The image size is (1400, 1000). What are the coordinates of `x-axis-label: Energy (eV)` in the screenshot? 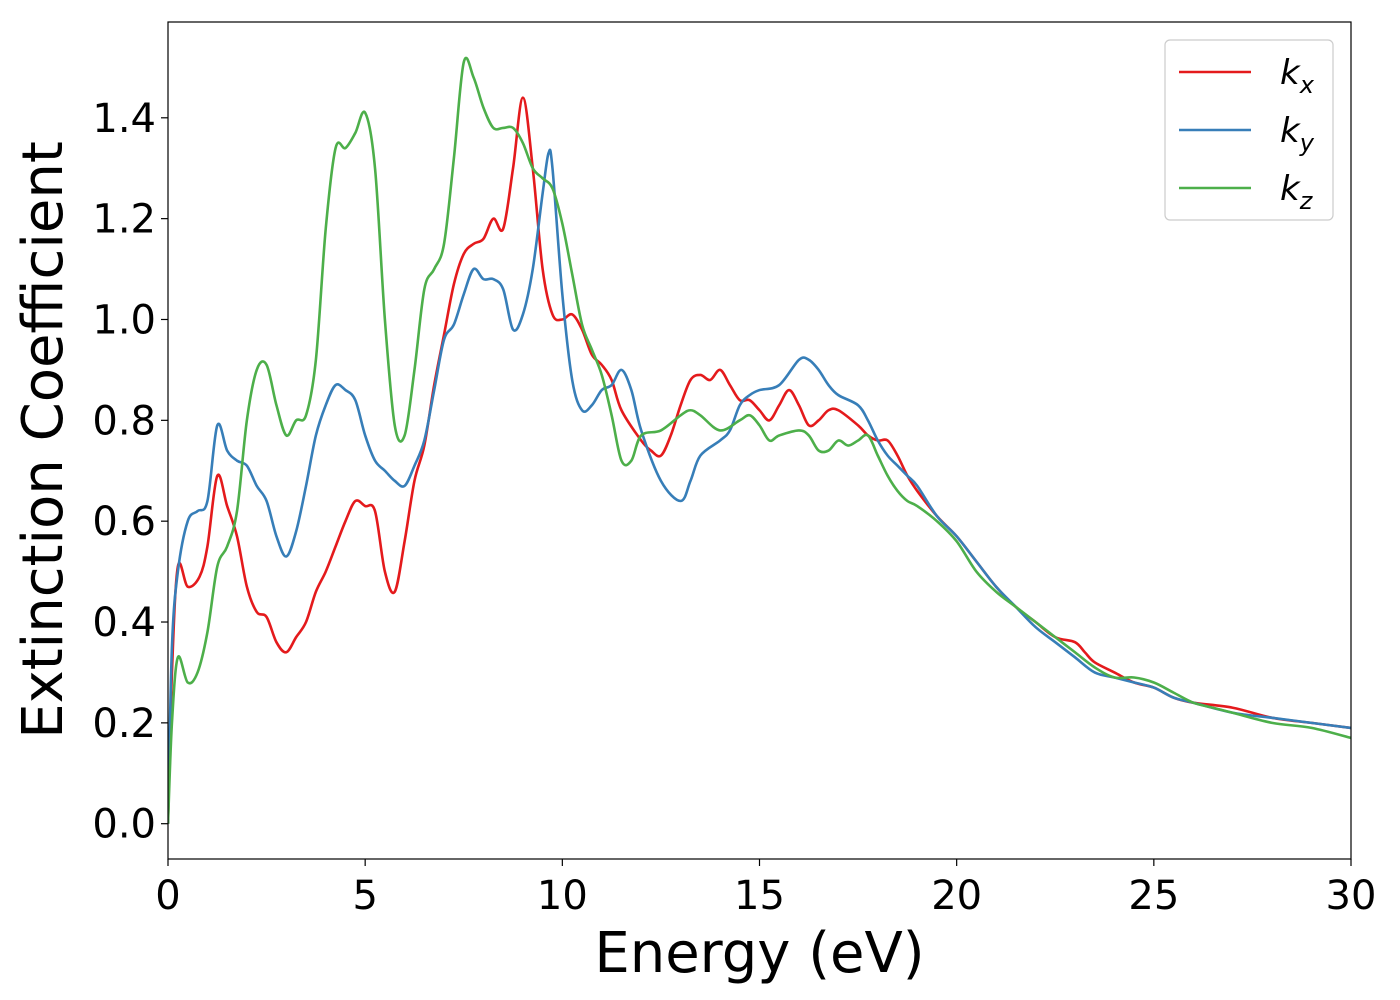 It's located at (759, 953).